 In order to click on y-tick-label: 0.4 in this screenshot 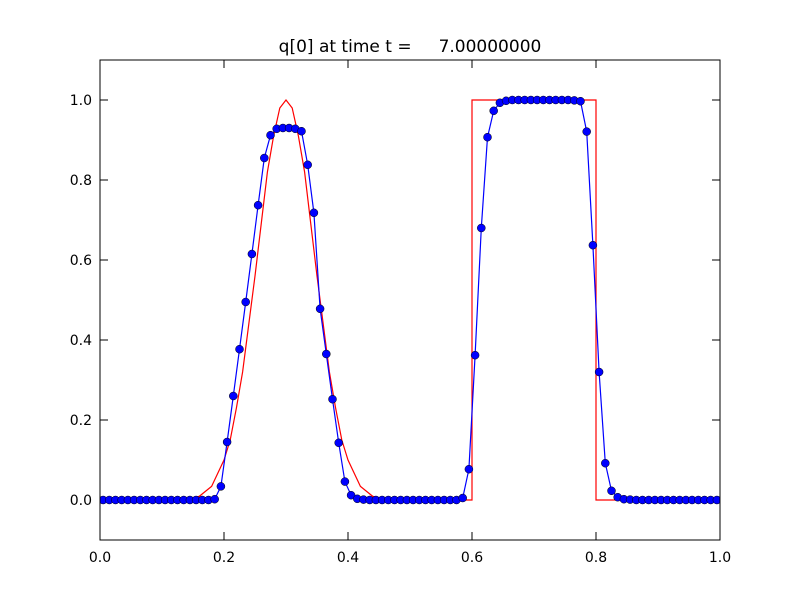, I will do `click(81, 341)`.